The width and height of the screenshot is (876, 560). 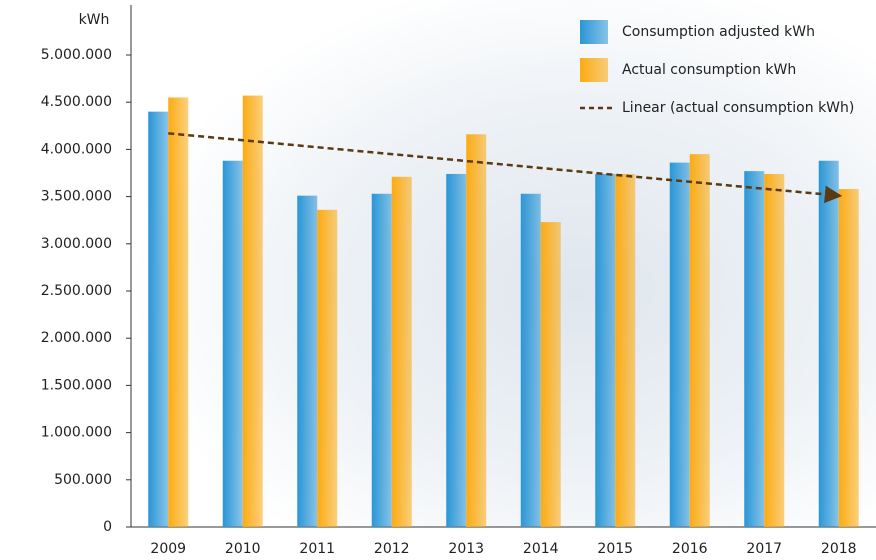 I want to click on y-tick-label: 0, so click(x=107, y=527).